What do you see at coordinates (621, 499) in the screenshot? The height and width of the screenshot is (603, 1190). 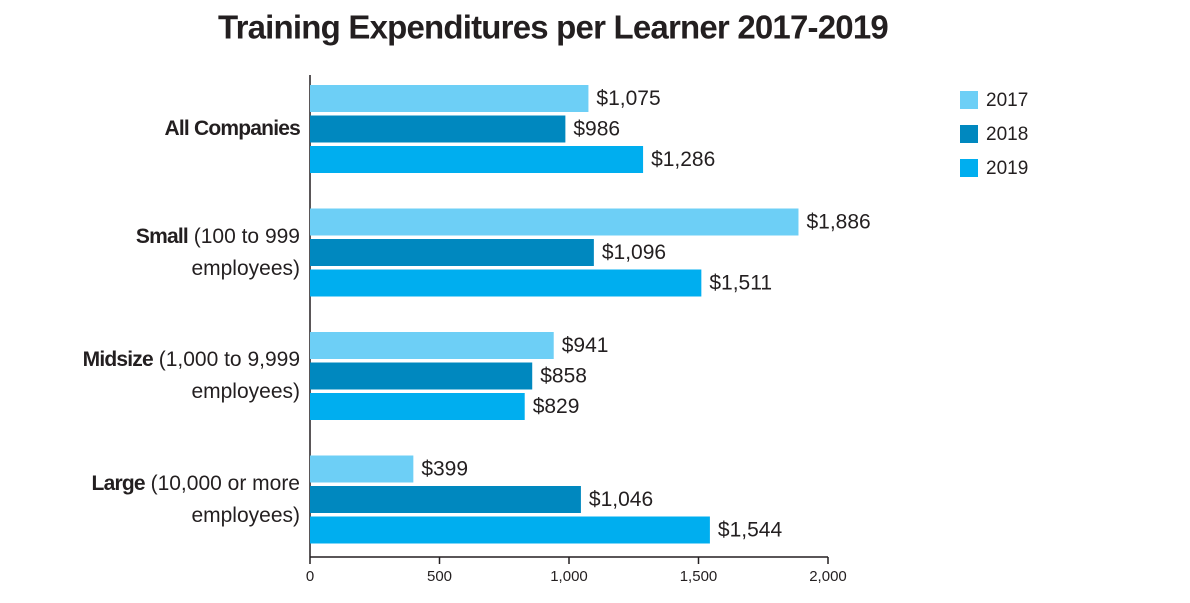 I see `value-label: $1,046` at bounding box center [621, 499].